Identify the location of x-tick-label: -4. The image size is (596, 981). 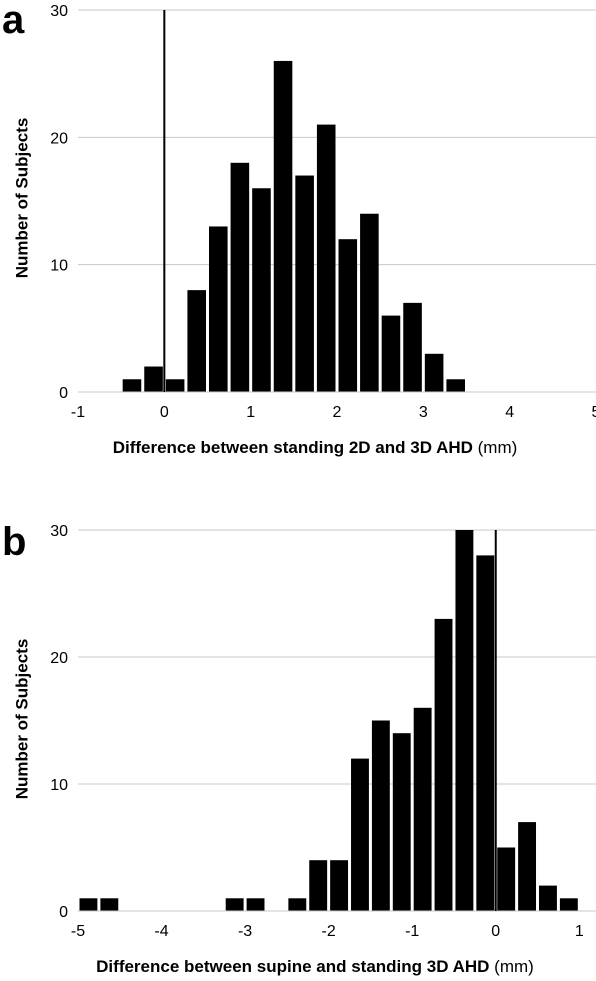
(161, 931).